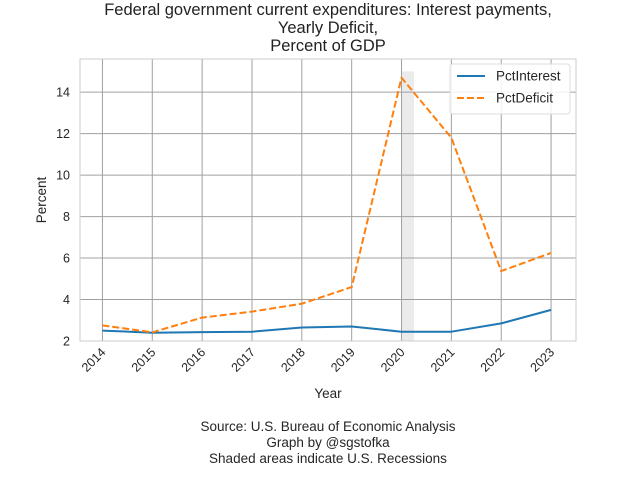 This screenshot has width=640, height=480. I want to click on y-axis-label: Percent, so click(41, 199).